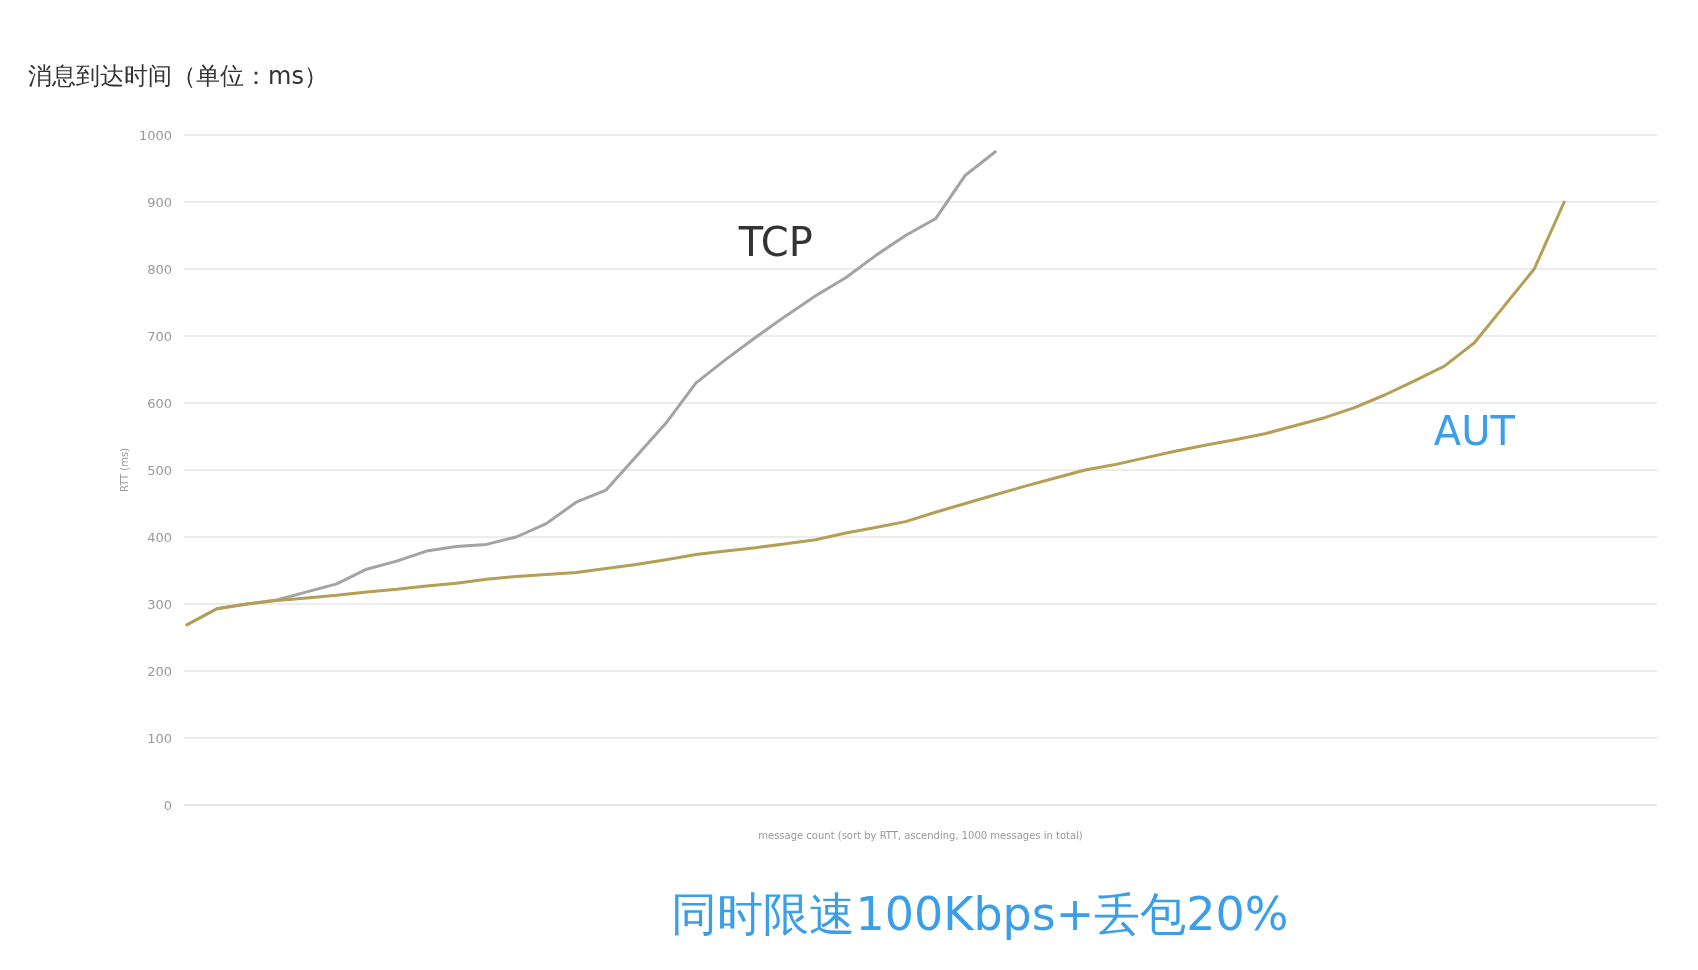 The height and width of the screenshot is (970, 1698). Describe the element at coordinates (167, 805) in the screenshot. I see `y-tick-label: 0` at that location.